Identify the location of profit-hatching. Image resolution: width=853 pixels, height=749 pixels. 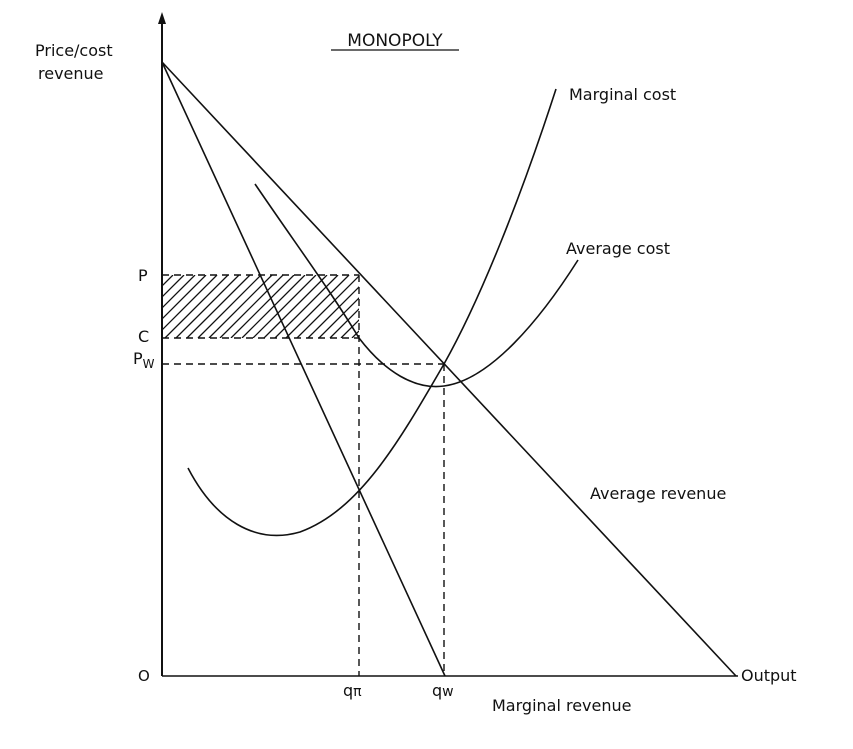
(294, 306).